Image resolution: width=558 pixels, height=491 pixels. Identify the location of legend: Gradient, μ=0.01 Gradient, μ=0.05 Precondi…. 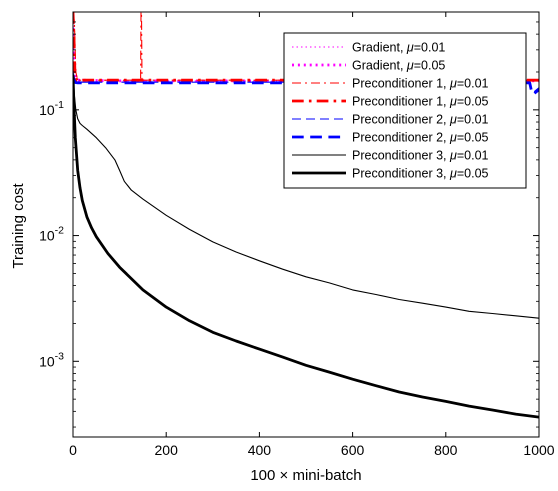
(405, 110).